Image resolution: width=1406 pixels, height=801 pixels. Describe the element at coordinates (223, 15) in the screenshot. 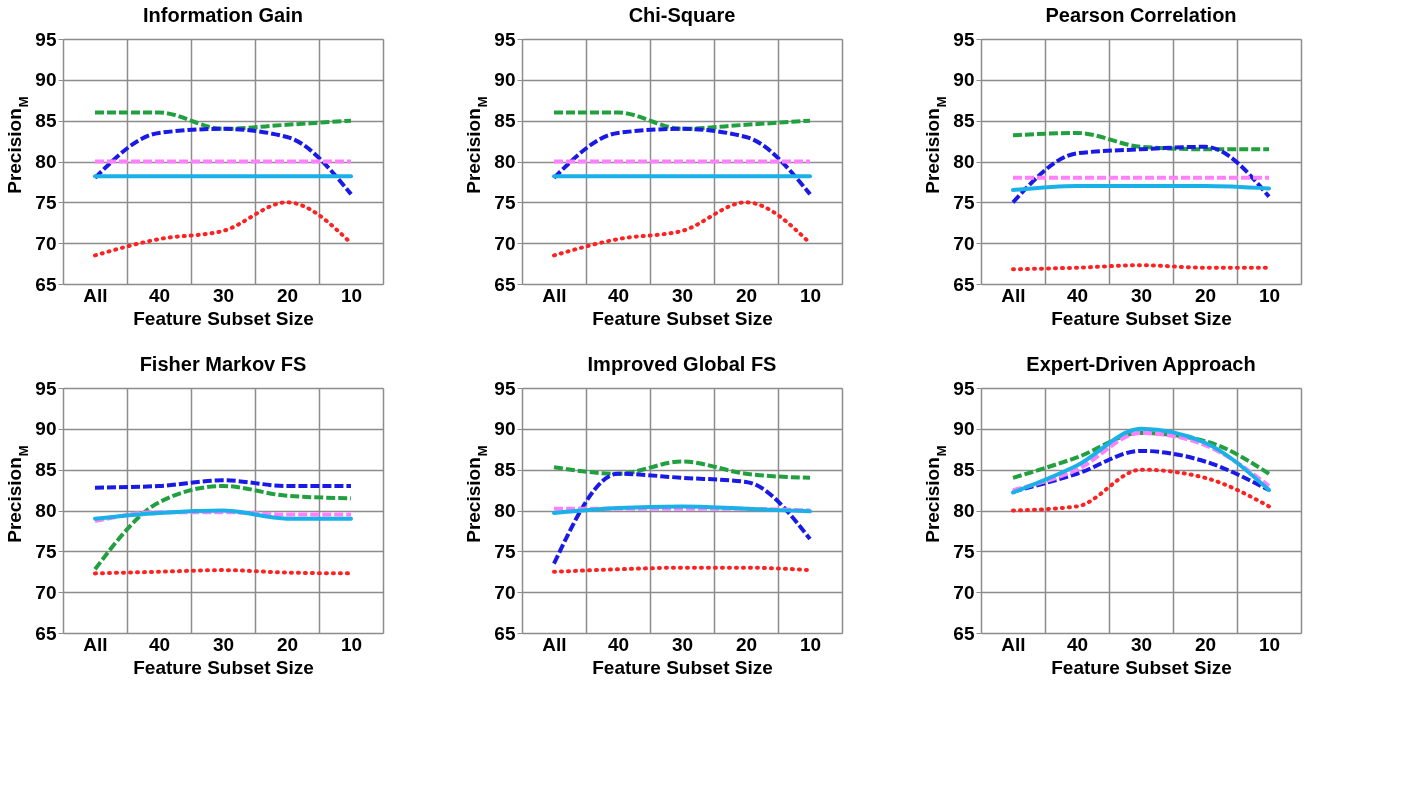

I see `chart-title: Information Gain` at that location.